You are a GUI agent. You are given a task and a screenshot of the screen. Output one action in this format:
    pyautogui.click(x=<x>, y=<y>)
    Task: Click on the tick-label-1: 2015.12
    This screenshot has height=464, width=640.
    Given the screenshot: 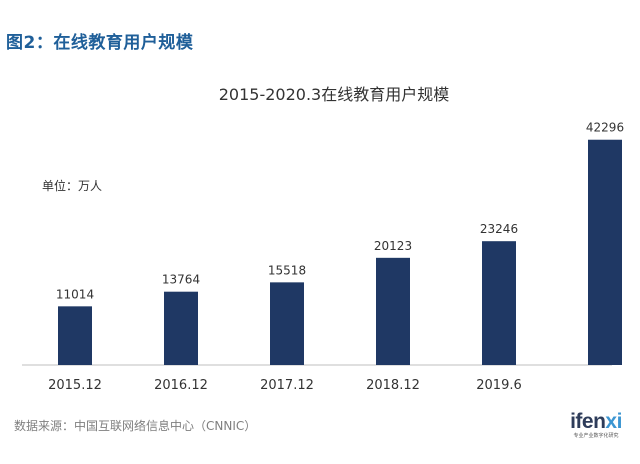 What is the action you would take?
    pyautogui.click(x=75, y=385)
    